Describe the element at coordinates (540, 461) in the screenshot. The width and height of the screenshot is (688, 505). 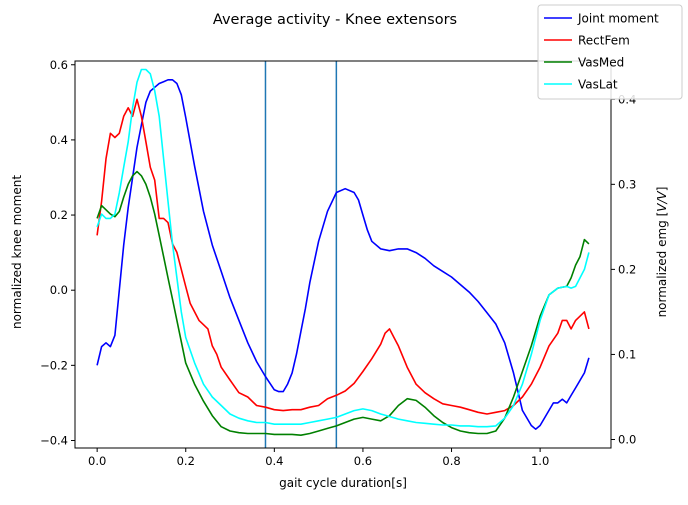
I see `x-tick-label: 1.0` at that location.